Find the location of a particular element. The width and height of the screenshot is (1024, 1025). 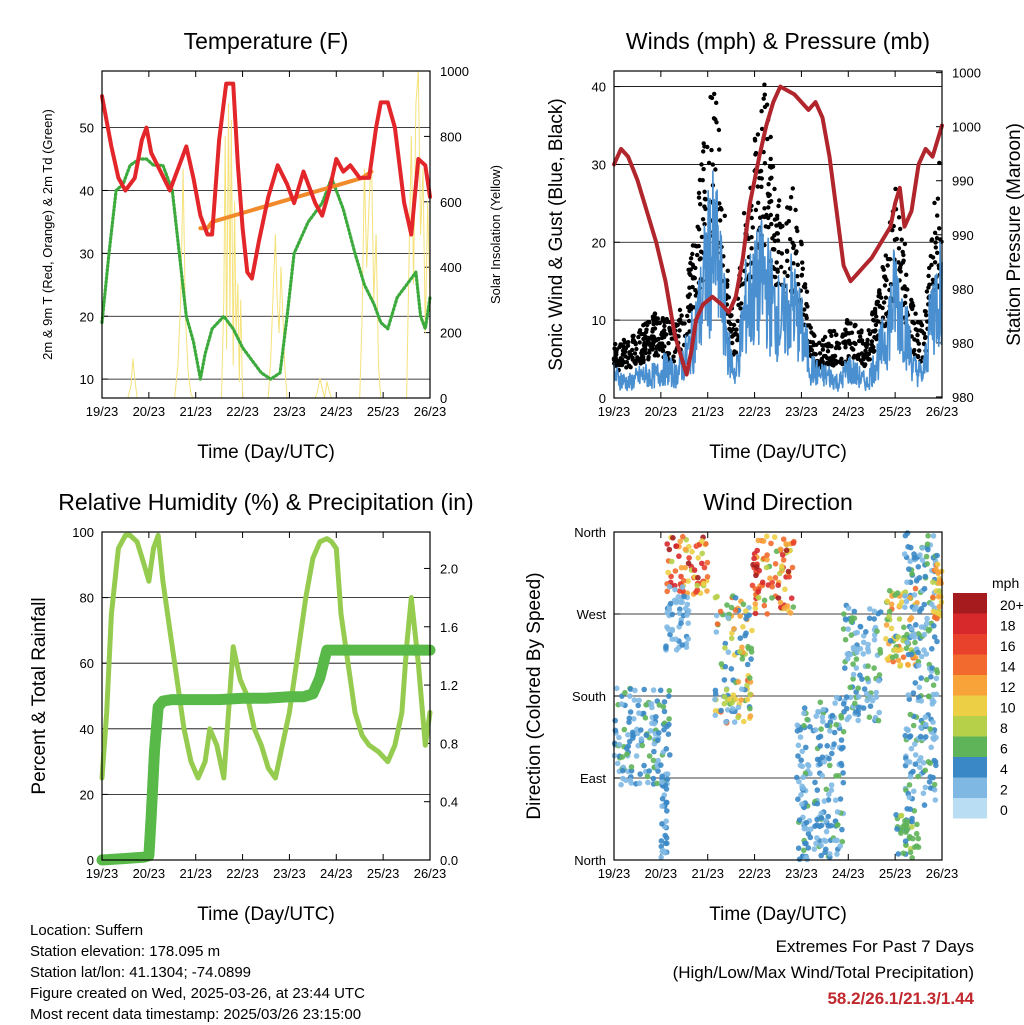

x-tick-label: 22/23 is located at coordinates (754, 873).